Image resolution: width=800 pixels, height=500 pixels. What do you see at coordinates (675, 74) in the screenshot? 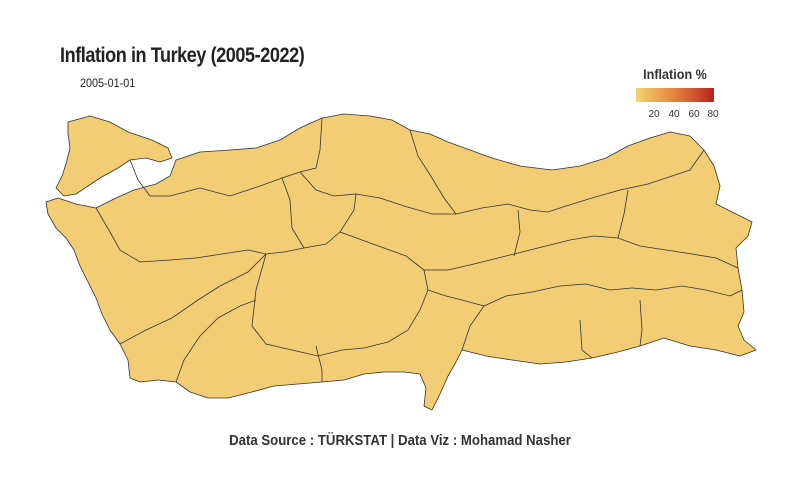
I see `legend-title: Inflation %` at bounding box center [675, 74].